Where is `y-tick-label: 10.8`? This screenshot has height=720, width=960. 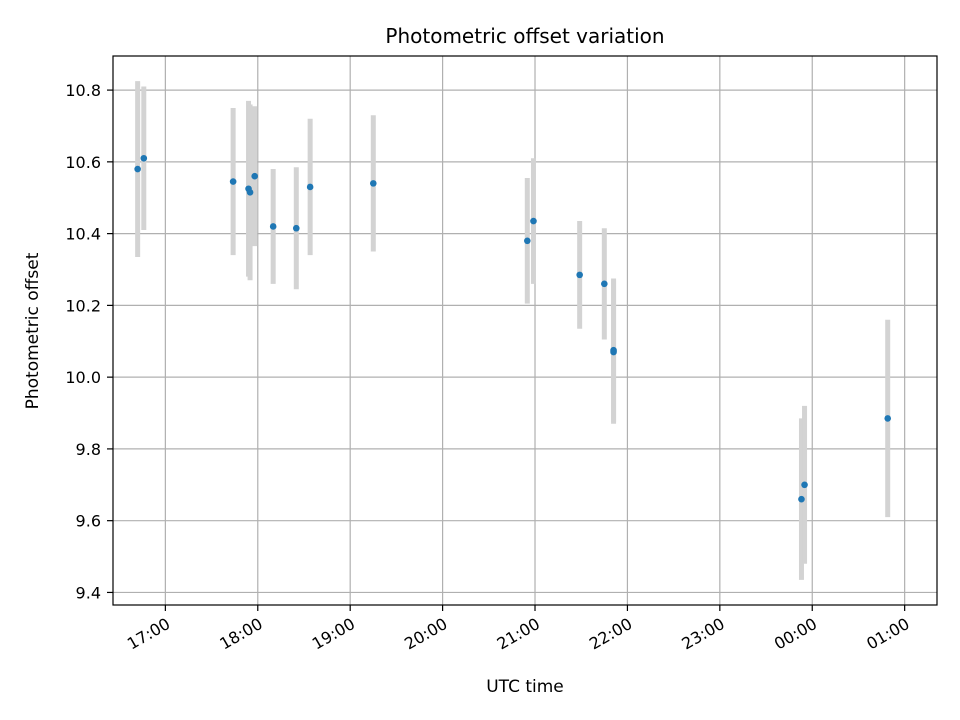
y-tick-label: 10.8 is located at coordinates (83, 90).